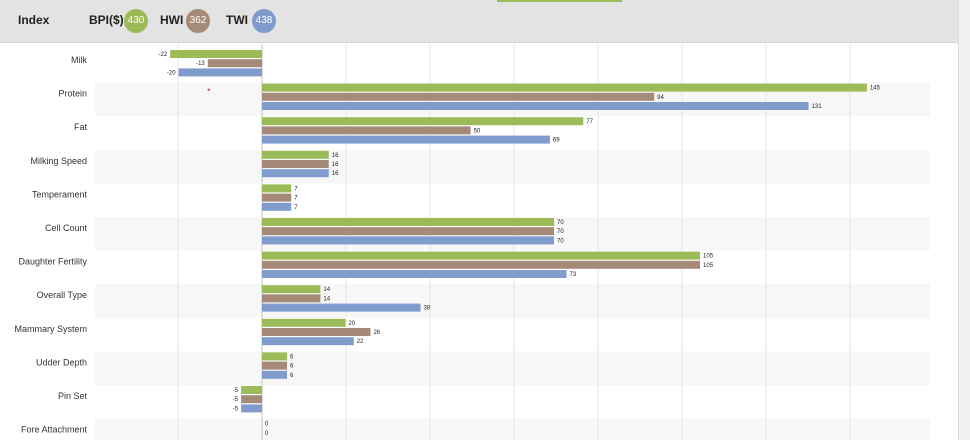 The image size is (970, 440). Describe the element at coordinates (81, 127) in the screenshot. I see `category-label: Fat` at that location.